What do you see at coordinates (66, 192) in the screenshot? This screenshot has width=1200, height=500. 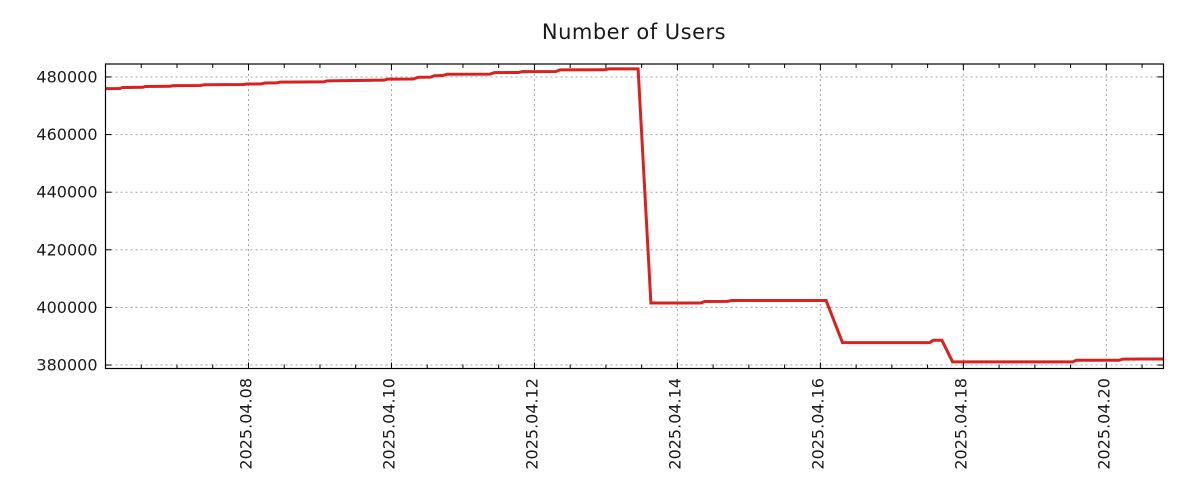 I see `y-tick-label: 440000` at bounding box center [66, 192].